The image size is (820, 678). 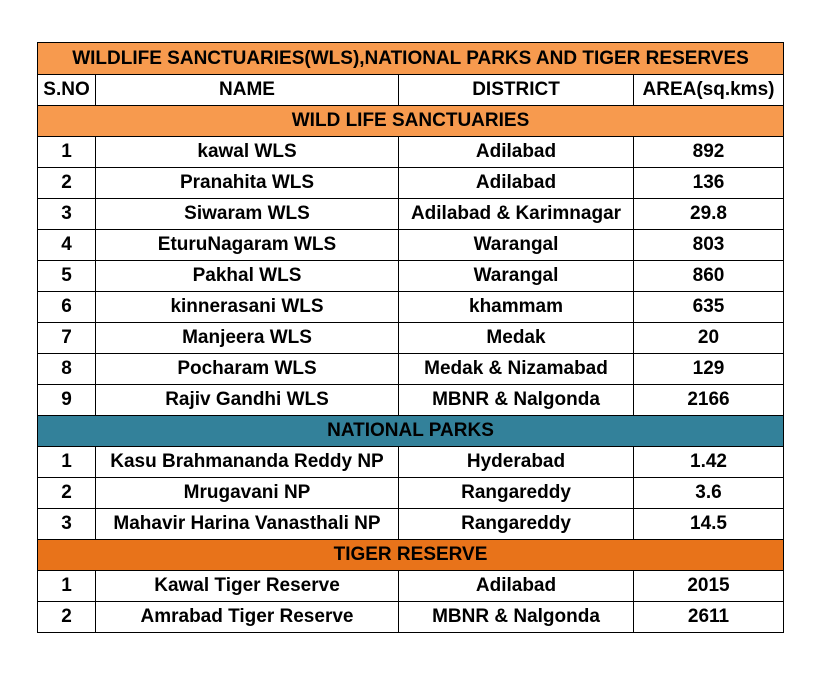 What do you see at coordinates (66, 307) in the screenshot?
I see `cell-sno: 6` at bounding box center [66, 307].